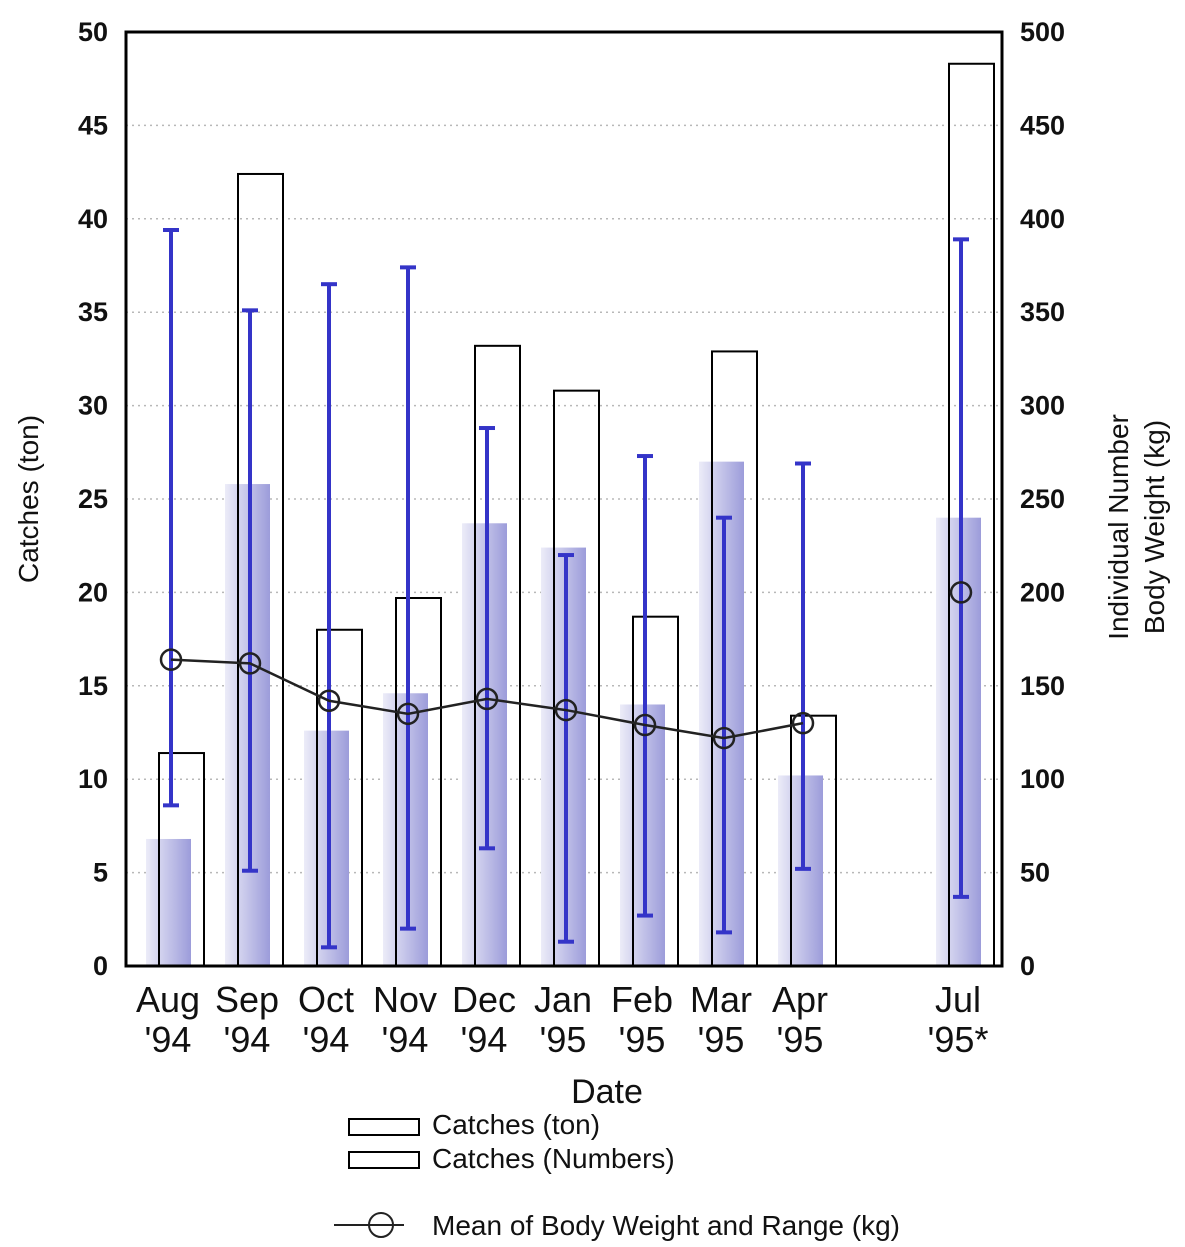  Describe the element at coordinates (1042, 125) in the screenshot. I see `right-tick-label: 450` at that location.